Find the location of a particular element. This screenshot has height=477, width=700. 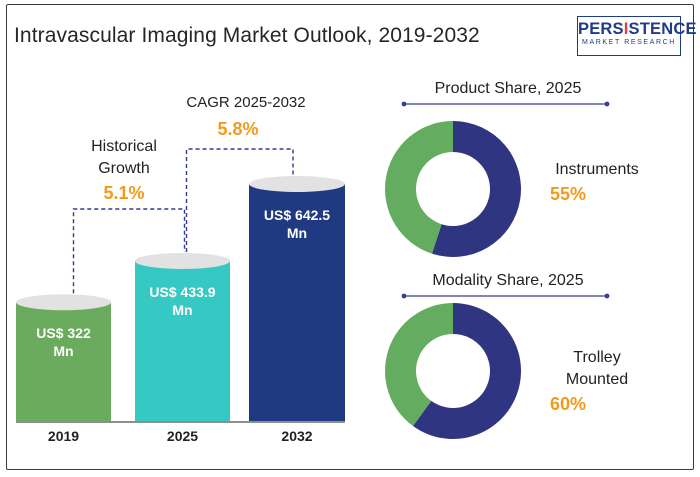

bar-cap-2019 is located at coordinates (63, 302).